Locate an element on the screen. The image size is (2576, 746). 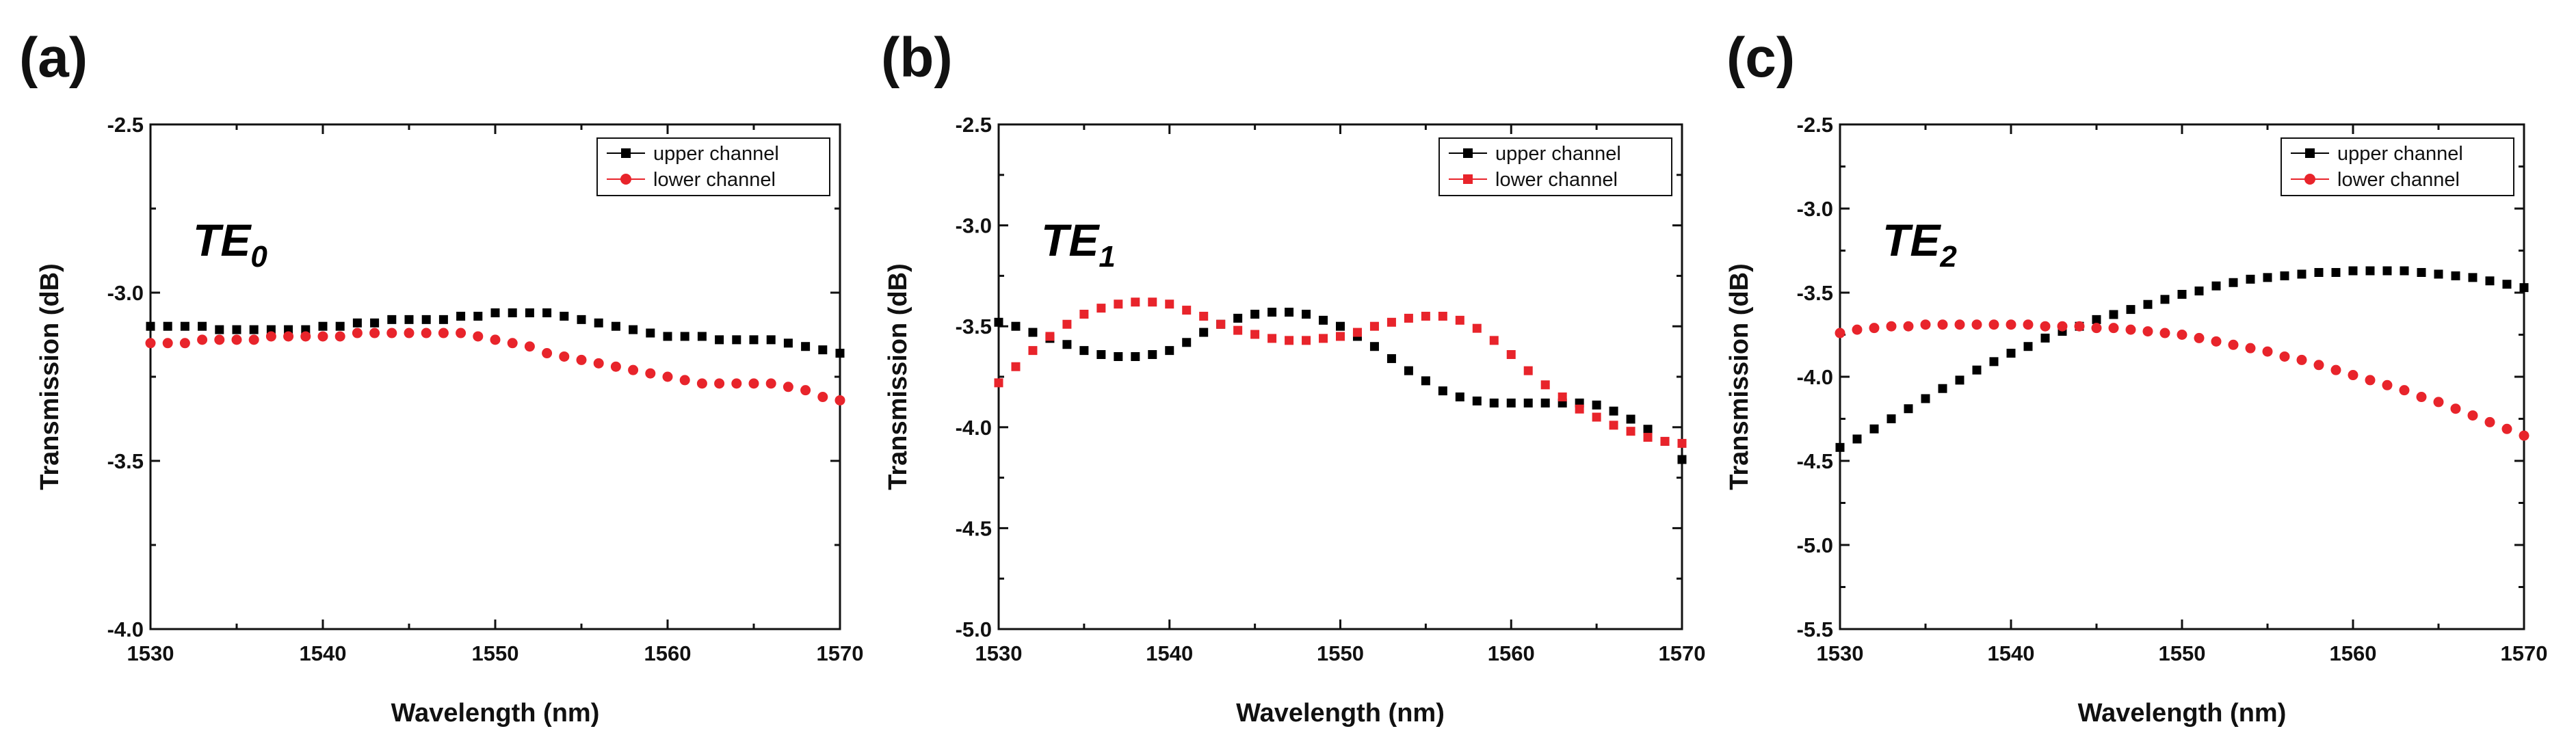
mode-label: TE1 is located at coordinates (1078, 244).